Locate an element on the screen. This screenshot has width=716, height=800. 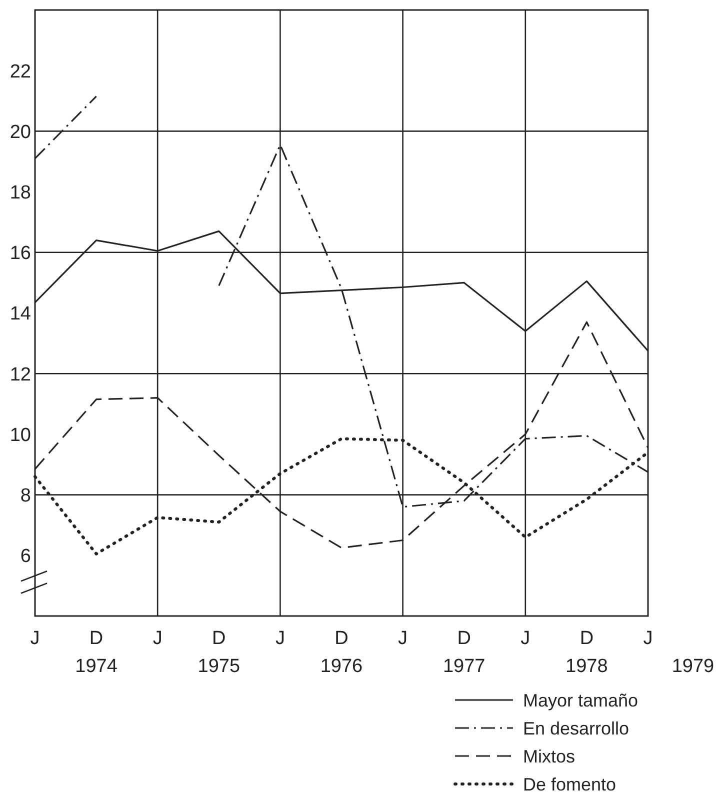
y-tick-label: 14 is located at coordinates (21, 314).